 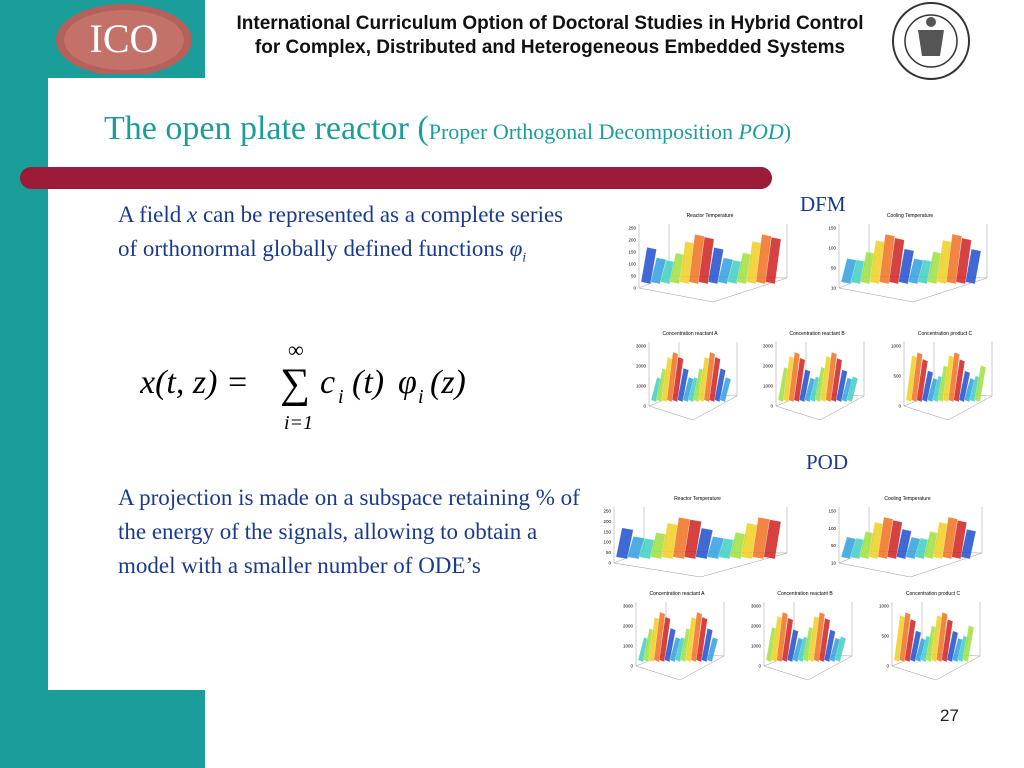 I want to click on surface-plot: Concentration product C 1000 500 0, so click(x=942, y=376).